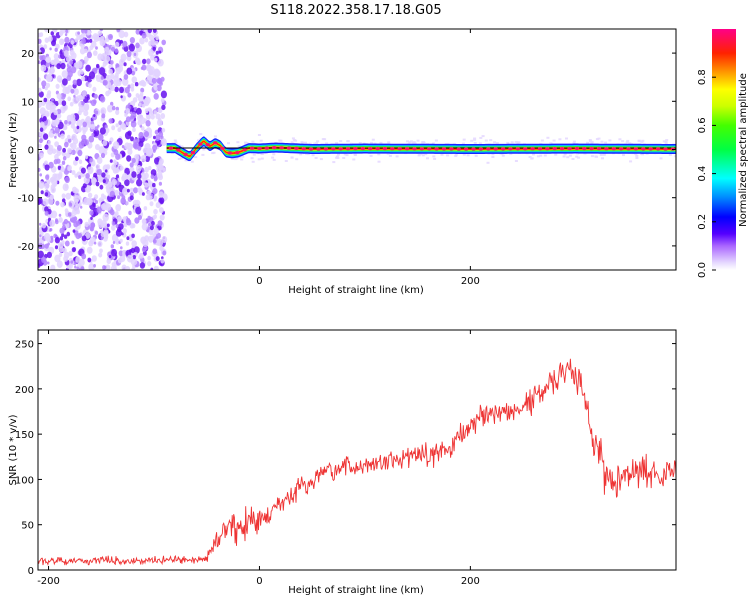 The width and height of the screenshot is (750, 600). Describe the element at coordinates (27, 526) in the screenshot. I see `y-tick-label: 50` at that location.